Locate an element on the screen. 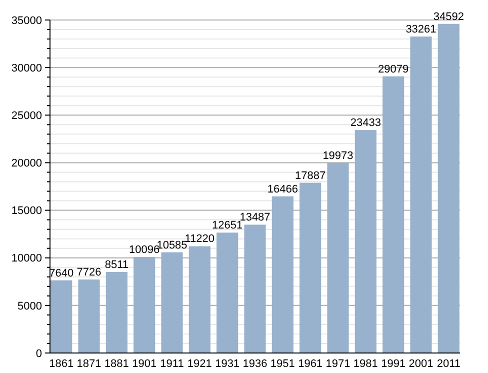 The width and height of the screenshot is (488, 373). data-label: 19973 is located at coordinates (338, 156).